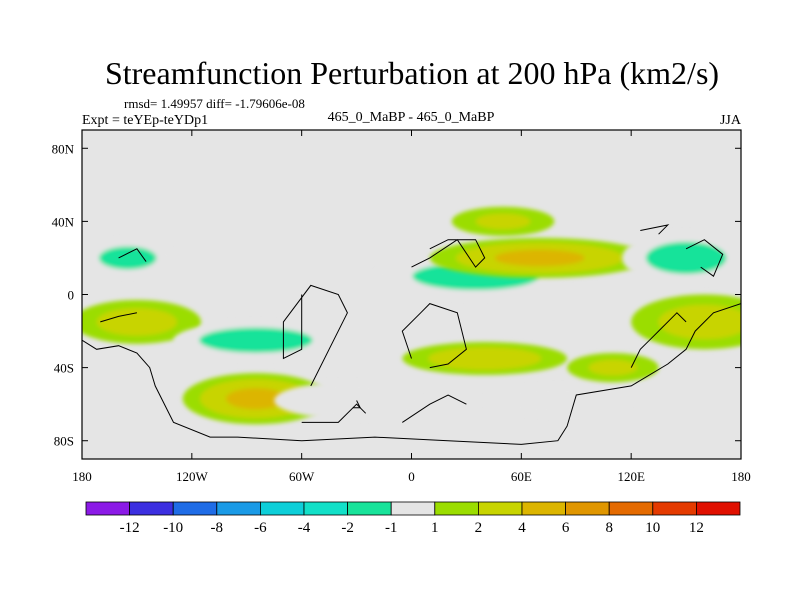 The image size is (800, 600). What do you see at coordinates (411, 117) in the screenshot?
I see `center-label: 465_0_MaBP - 465_0_MaBP` at bounding box center [411, 117].